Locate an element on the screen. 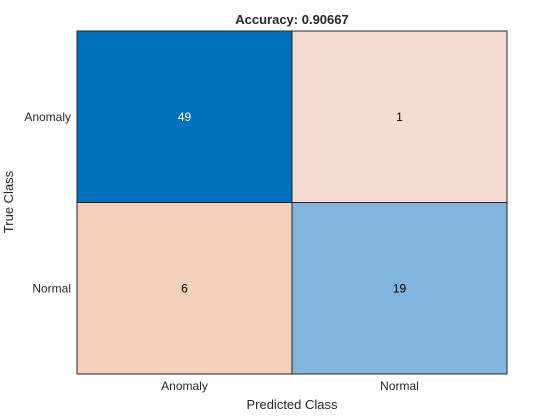 Image resolution: width=560 pixels, height=420 pixels. x-tick-labels: Anomaly Normal is located at coordinates (290, 386).